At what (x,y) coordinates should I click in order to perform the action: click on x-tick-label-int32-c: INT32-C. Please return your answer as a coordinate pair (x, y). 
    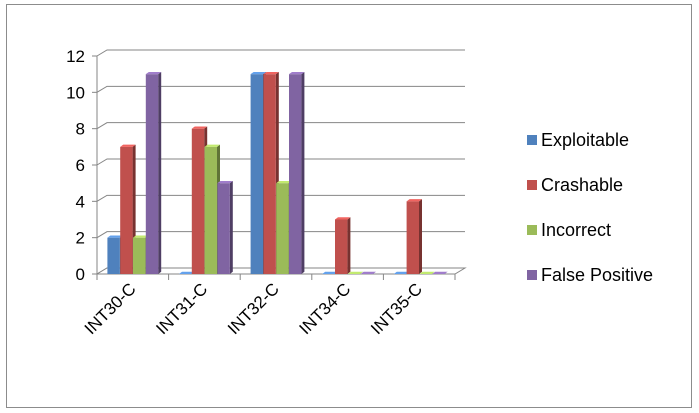
    Looking at the image, I should click on (253, 308).